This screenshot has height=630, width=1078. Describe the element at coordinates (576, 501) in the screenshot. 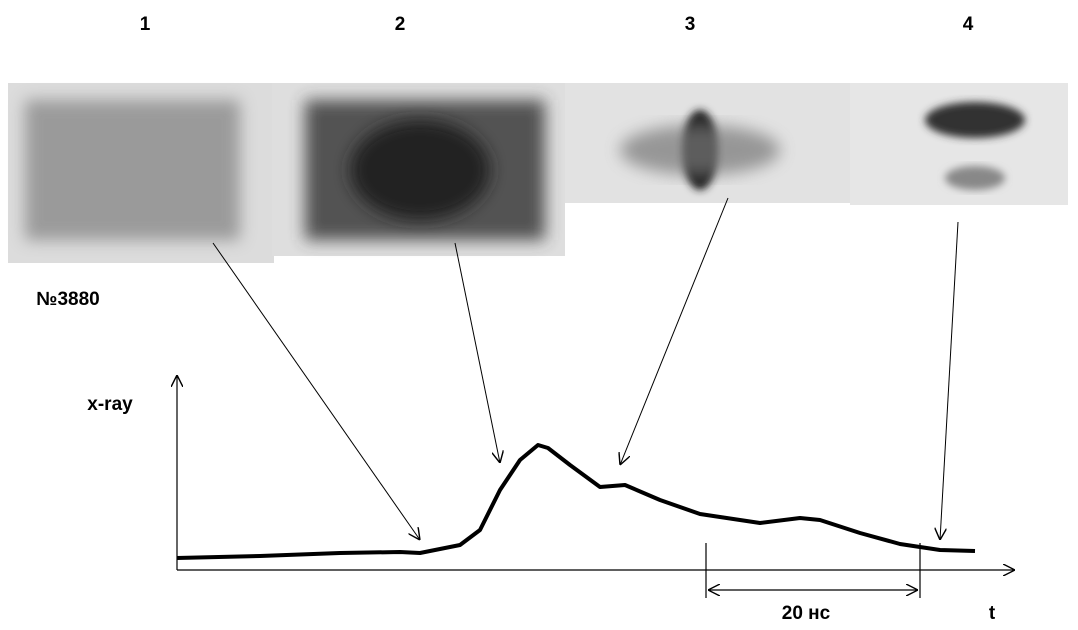

I see `signal-curve` at that location.